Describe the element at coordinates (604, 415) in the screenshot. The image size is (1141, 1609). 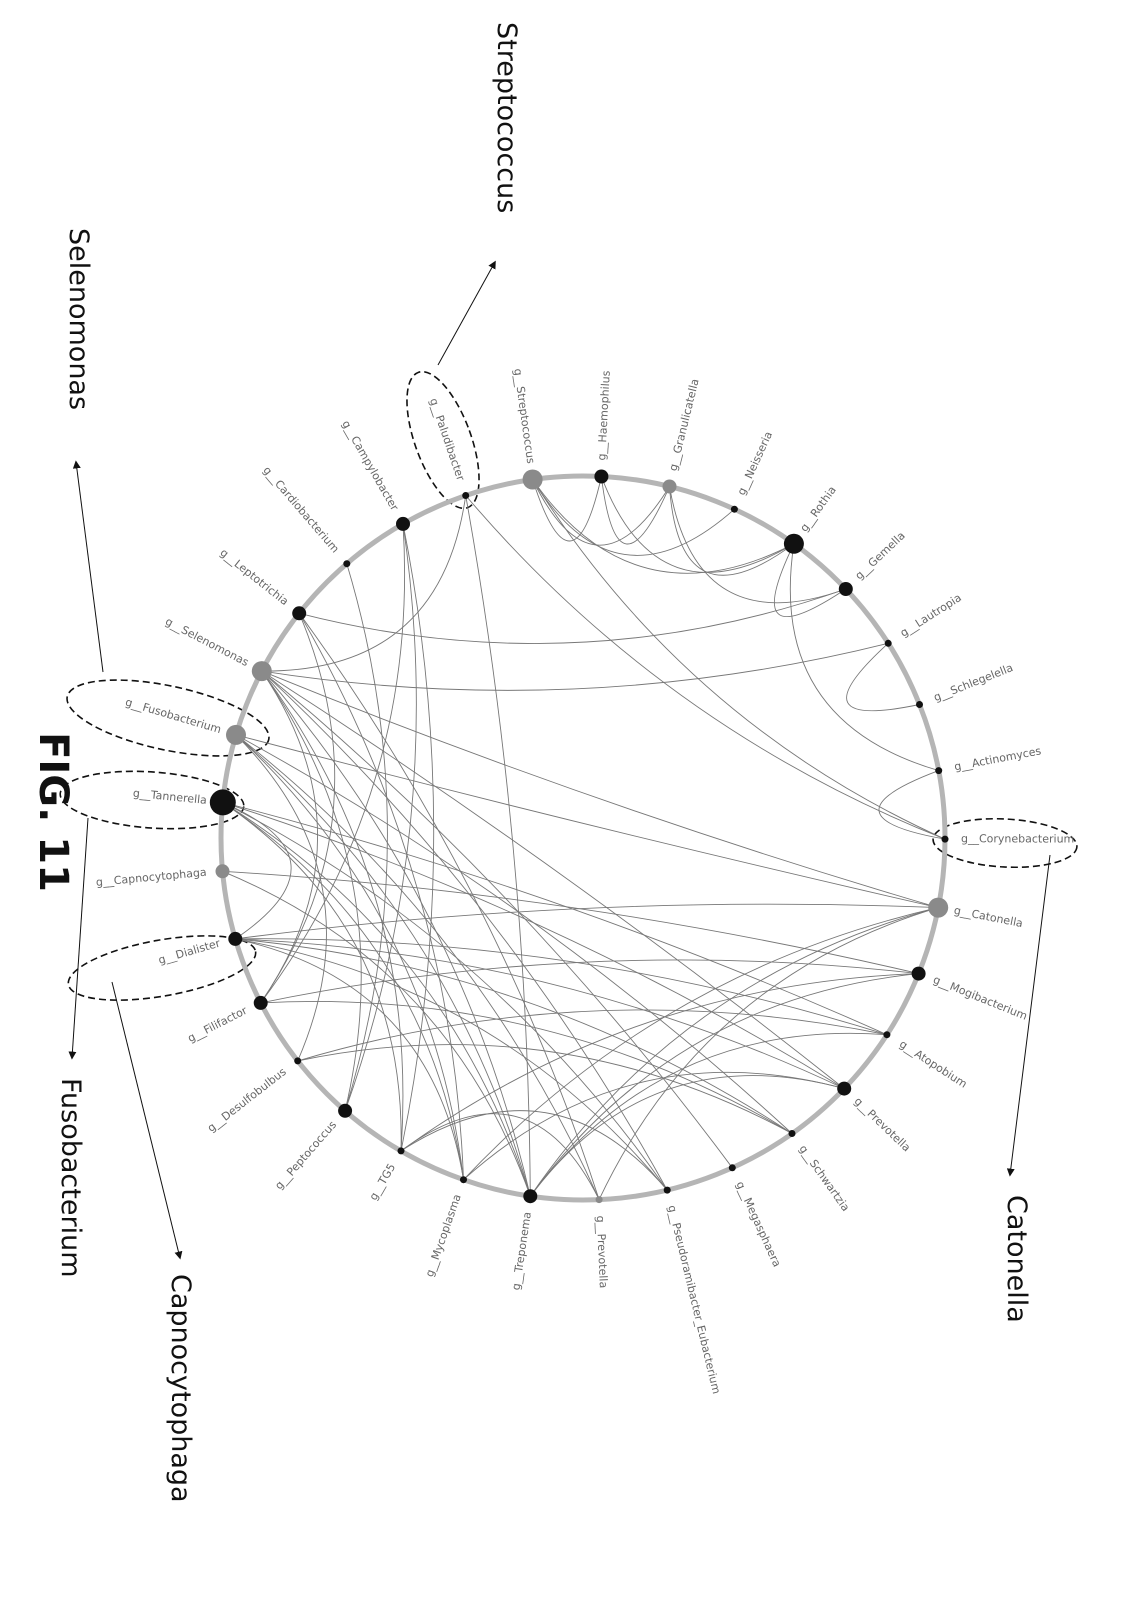
I see `node-label-haemophilus: g__Haemophilus` at that location.